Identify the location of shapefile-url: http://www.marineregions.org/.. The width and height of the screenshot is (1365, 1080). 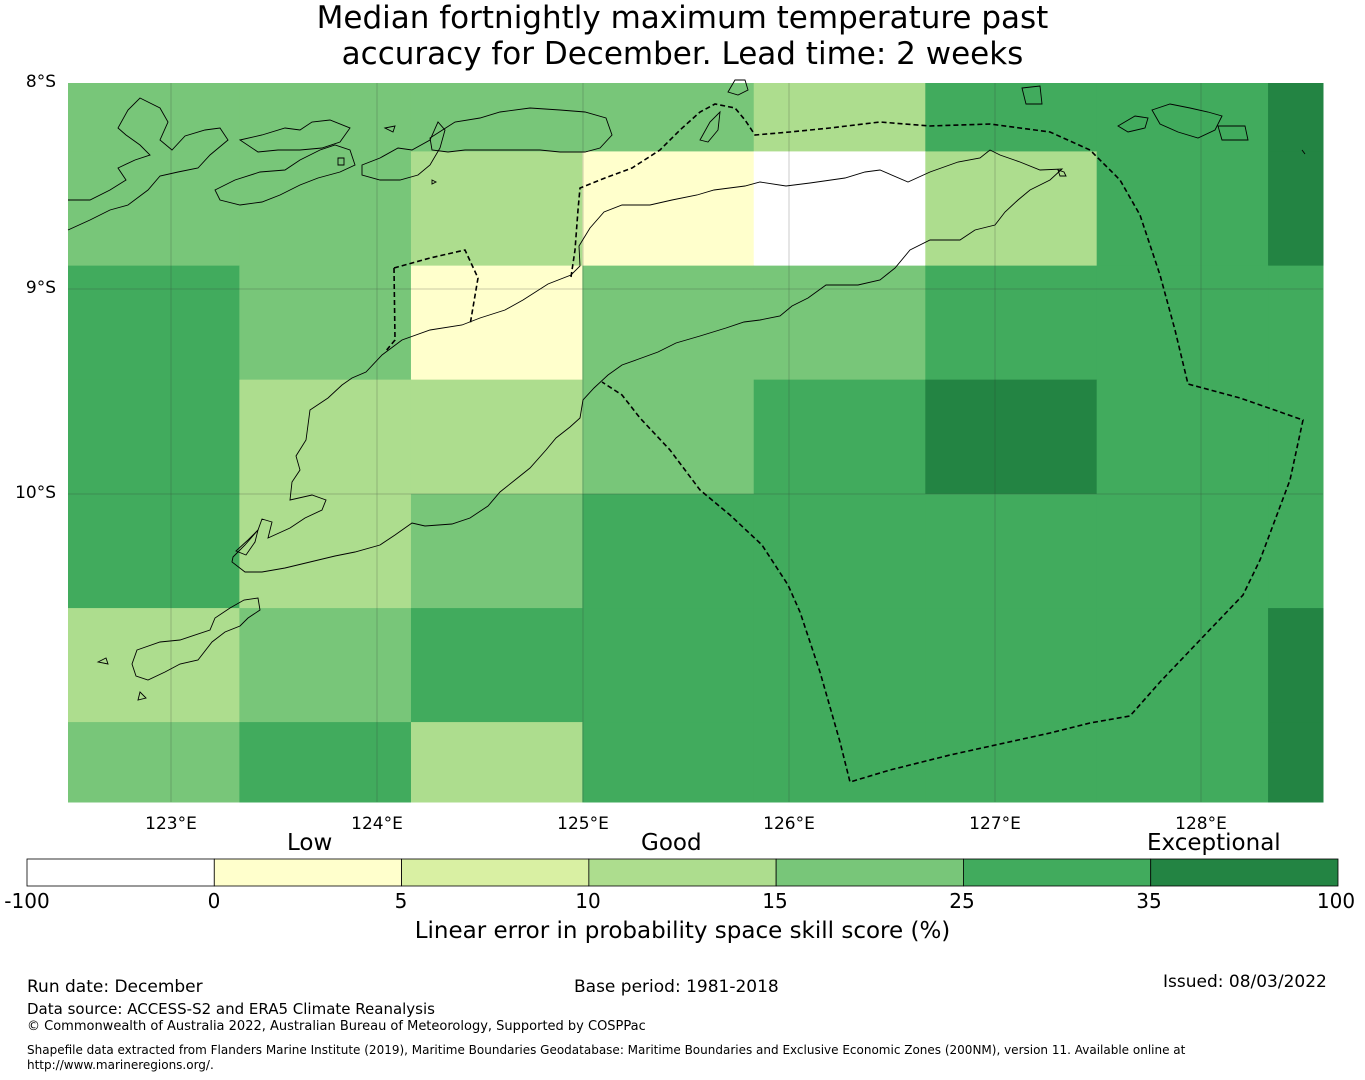
(120, 1065).